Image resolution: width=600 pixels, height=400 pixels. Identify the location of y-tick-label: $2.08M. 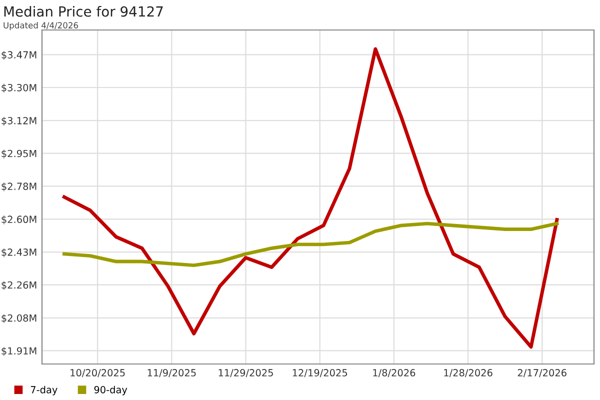
(19, 319).